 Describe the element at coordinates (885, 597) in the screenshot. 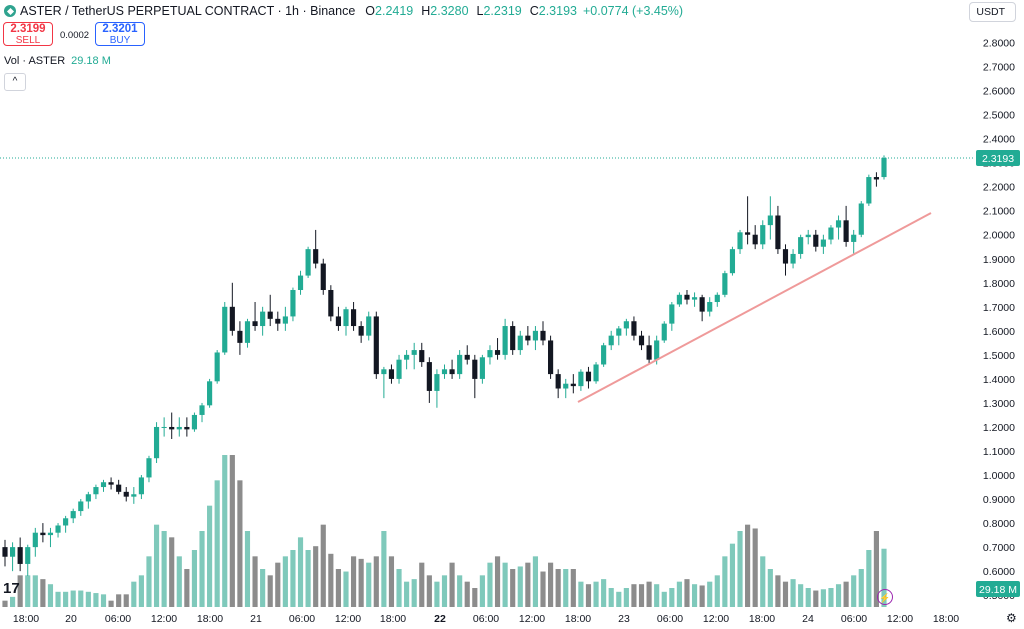

I see `replay-icon: ⚡` at that location.